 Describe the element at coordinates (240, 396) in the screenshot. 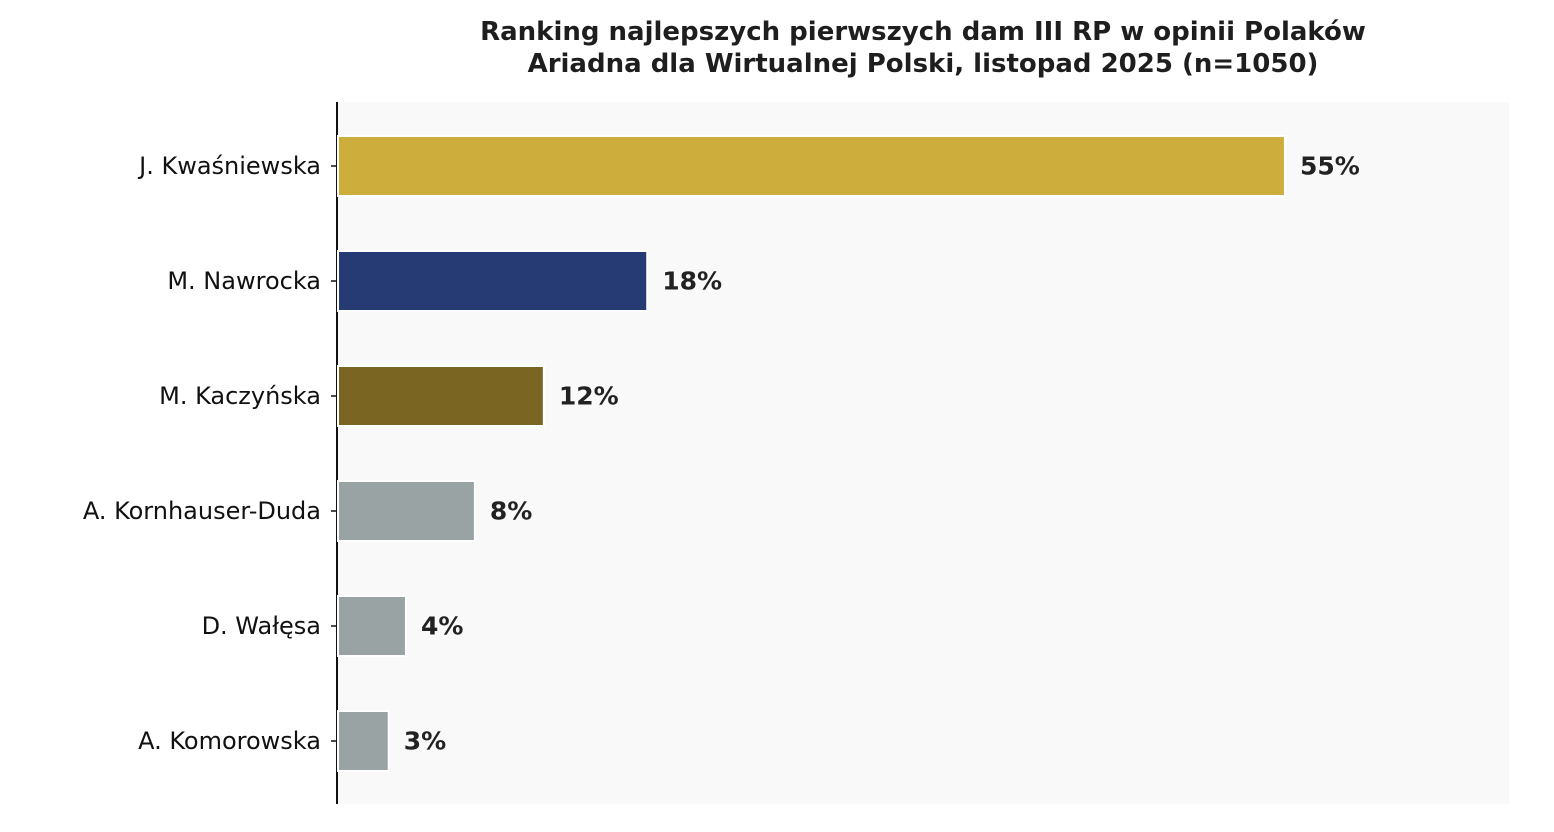

I see `y-tick-label: M. Kaczyńska` at that location.